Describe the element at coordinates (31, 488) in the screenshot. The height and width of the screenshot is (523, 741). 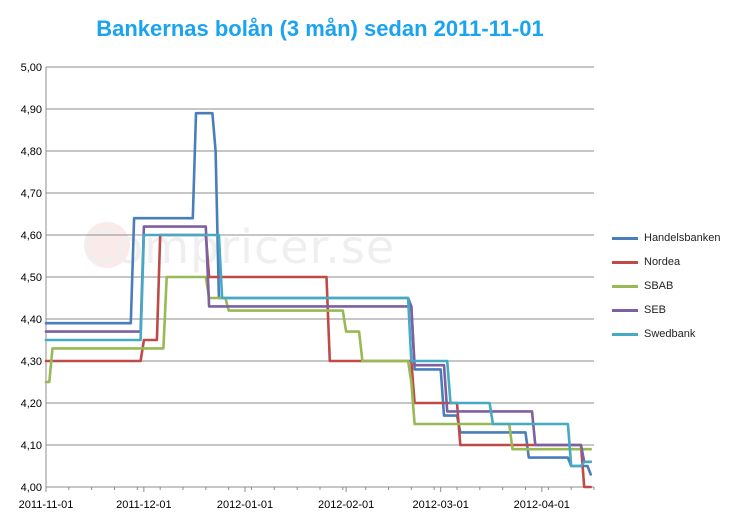
I see `y-tick-label: 4,00` at that location.